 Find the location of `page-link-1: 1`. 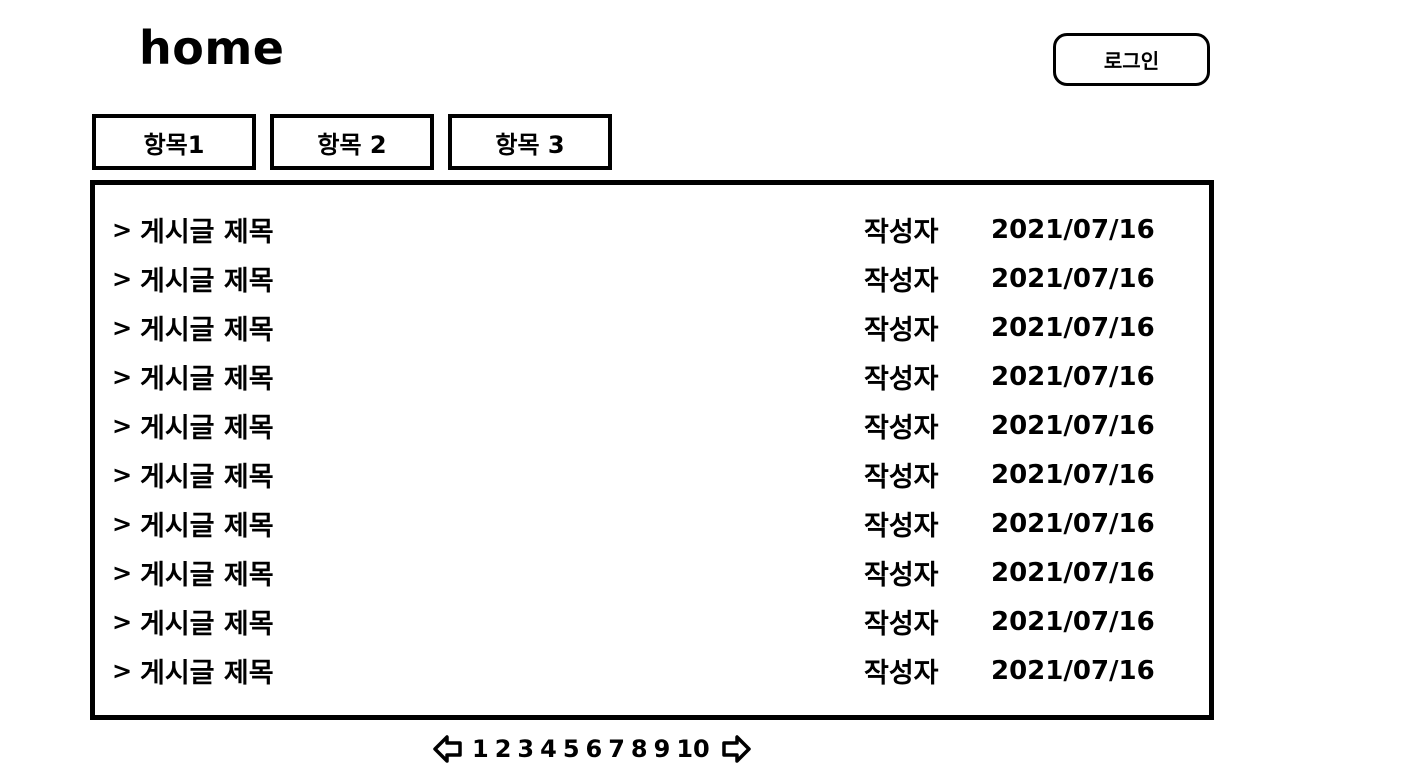

page-link-1: 1 is located at coordinates (480, 749).